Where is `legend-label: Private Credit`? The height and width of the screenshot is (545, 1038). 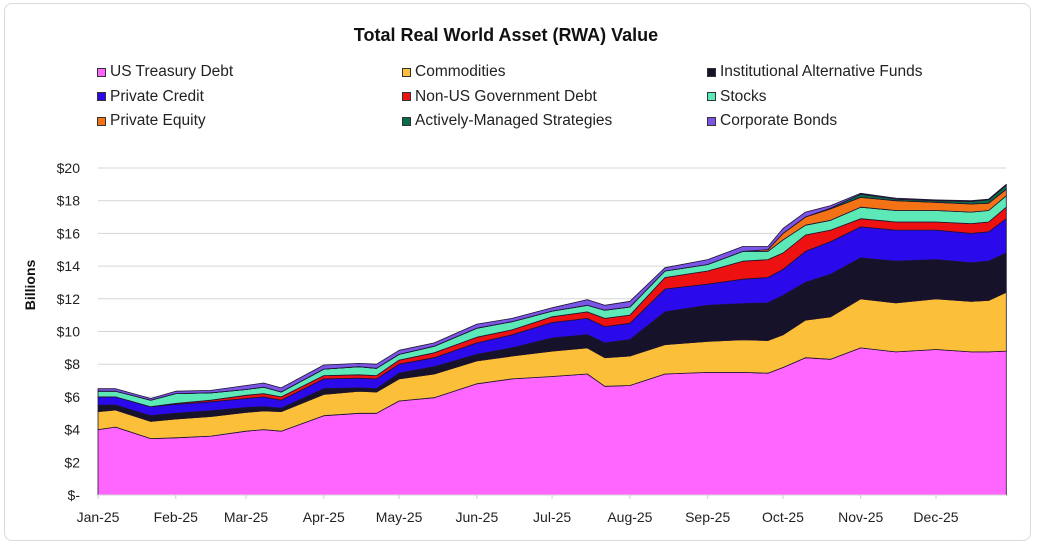
legend-label: Private Credit is located at coordinates (157, 96).